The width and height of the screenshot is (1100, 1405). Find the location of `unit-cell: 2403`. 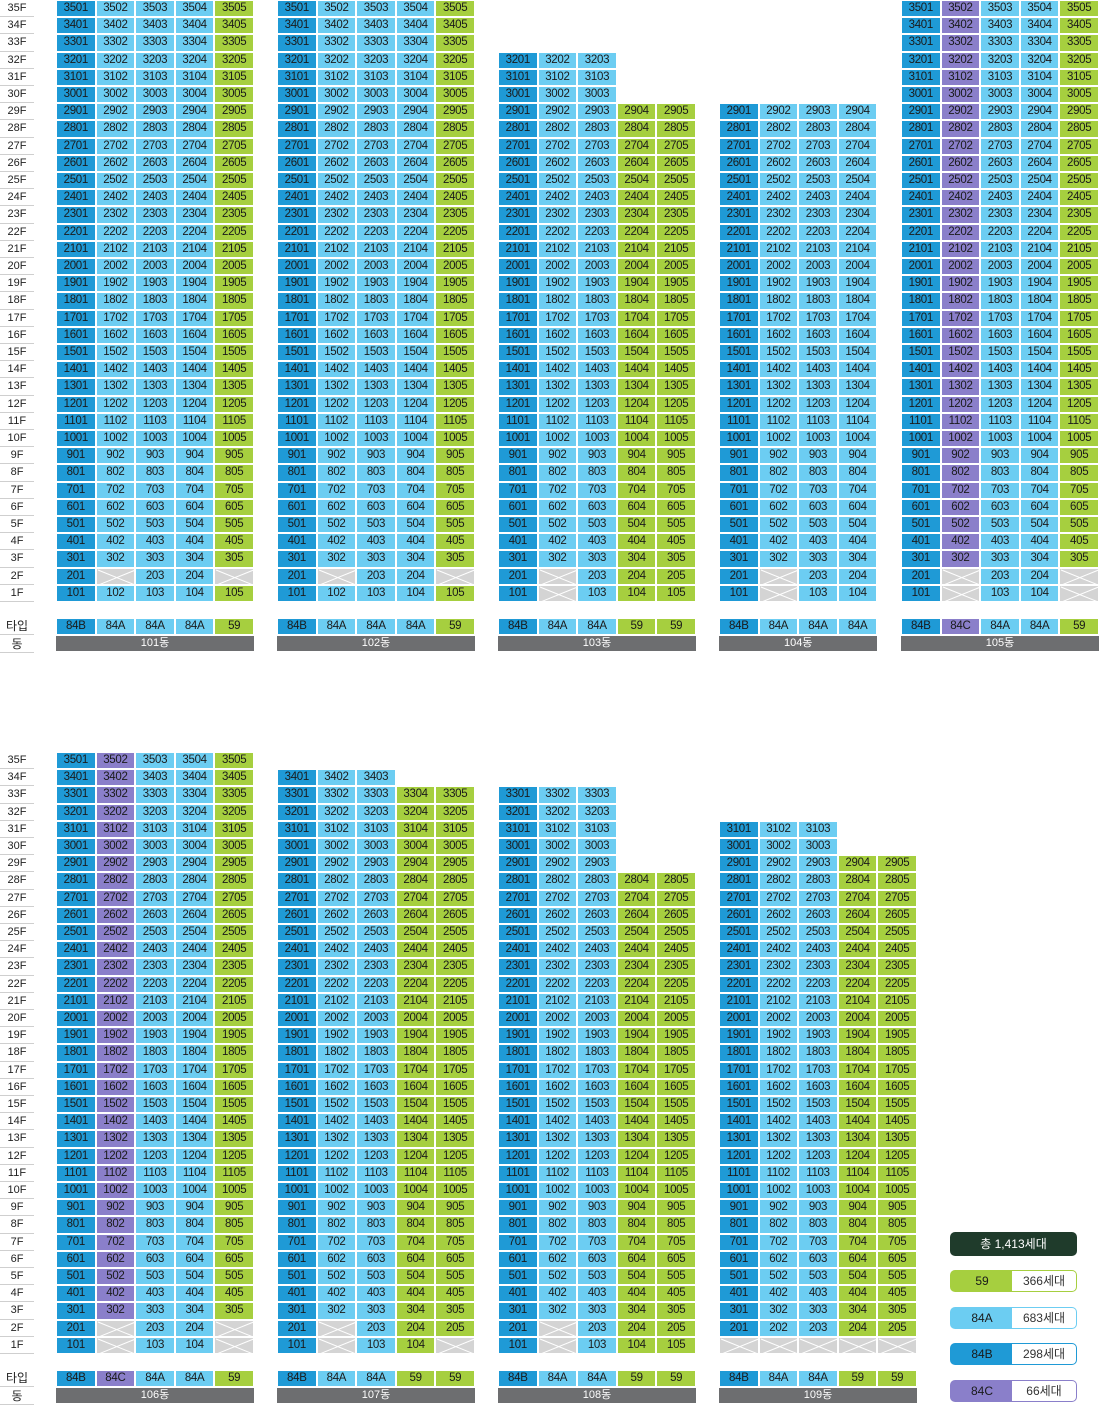

unit-cell: 2403 is located at coordinates (597, 950).